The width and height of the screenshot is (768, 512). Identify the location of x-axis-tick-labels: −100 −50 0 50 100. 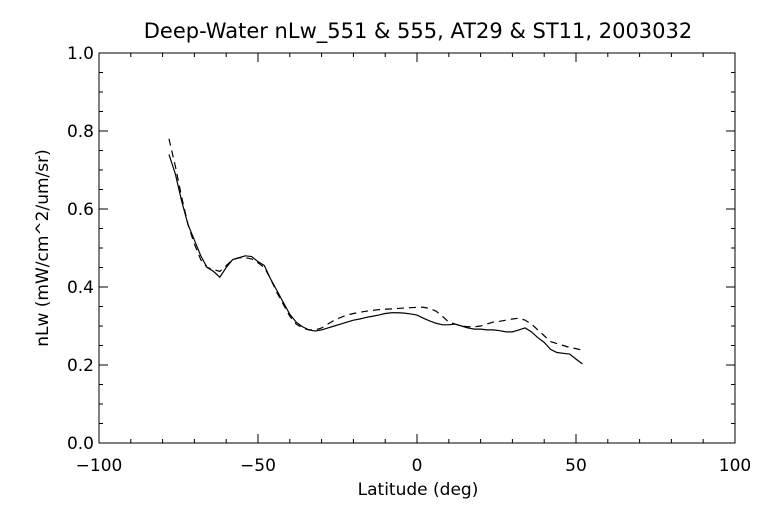
(414, 466).